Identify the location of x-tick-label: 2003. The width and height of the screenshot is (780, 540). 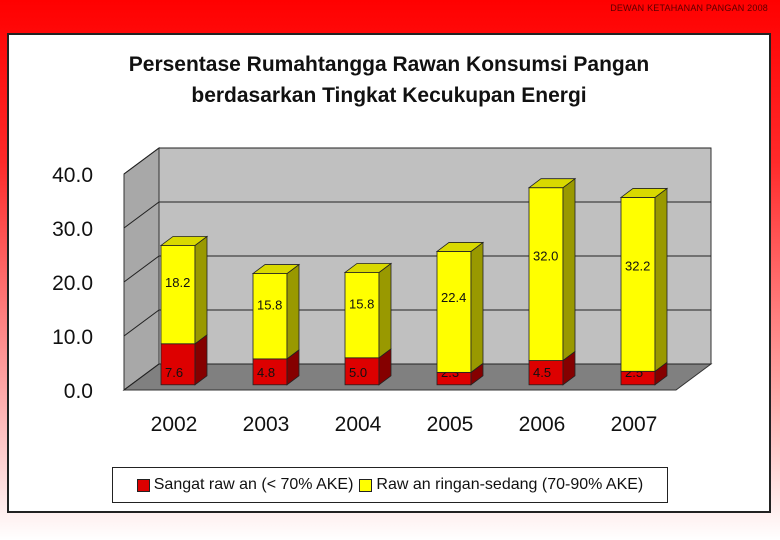
(266, 424).